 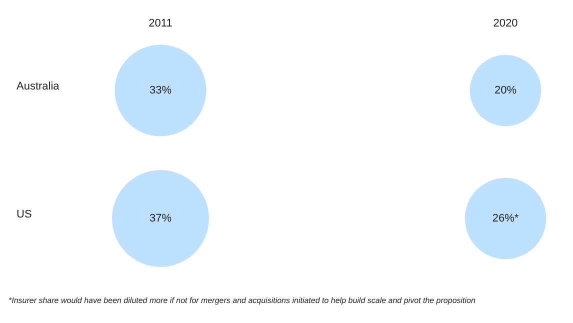 What do you see at coordinates (506, 218) in the screenshot?
I see `data-label: 26%*` at bounding box center [506, 218].